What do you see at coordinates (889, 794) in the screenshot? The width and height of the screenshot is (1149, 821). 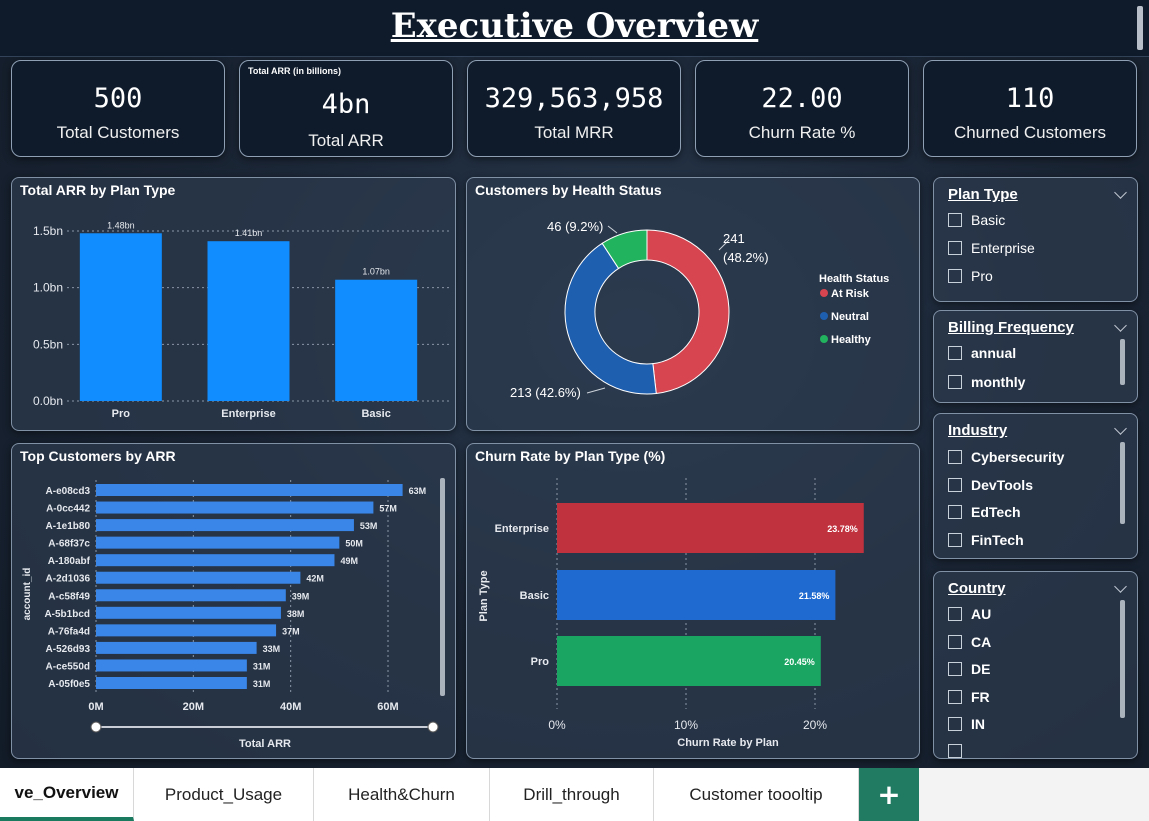 I see `add-page-button: +` at bounding box center [889, 794].